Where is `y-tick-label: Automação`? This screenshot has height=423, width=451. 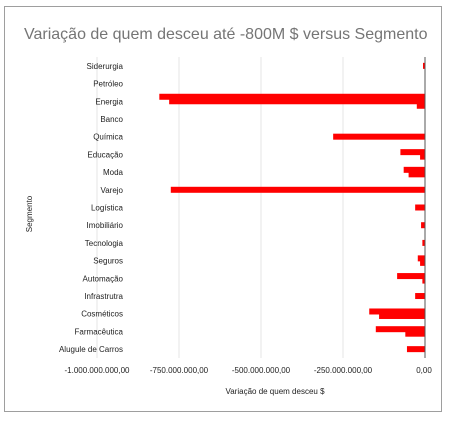 y-tick-label: Automação is located at coordinates (103, 278).